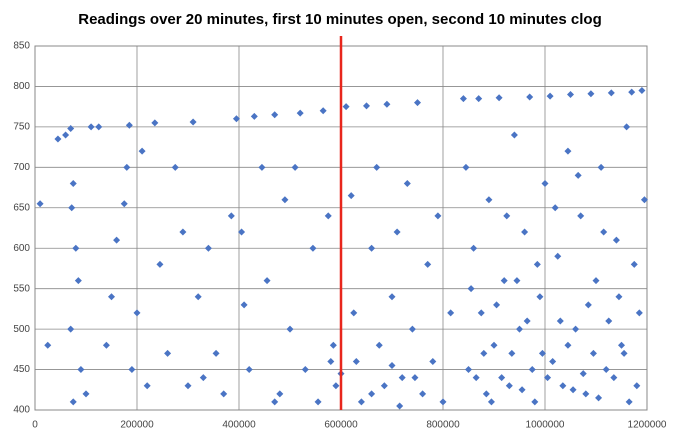 This screenshot has height=438, width=680. Describe the element at coordinates (21, 46) in the screenshot. I see `y-tick-label: 850` at that location.